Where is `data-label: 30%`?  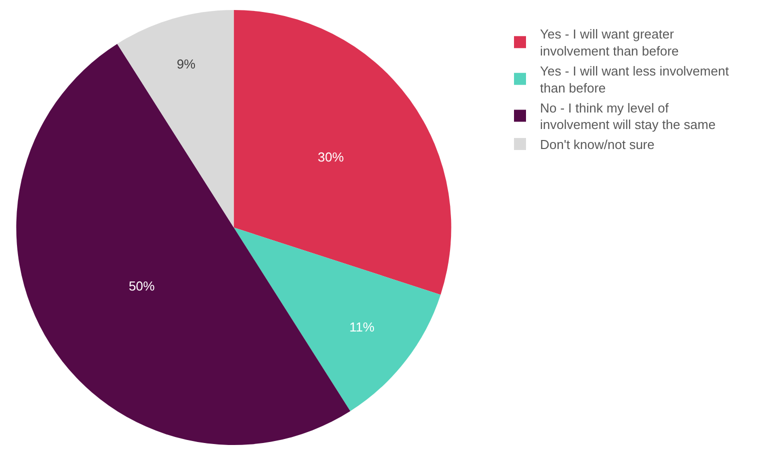
data-label: 30% is located at coordinates (331, 156).